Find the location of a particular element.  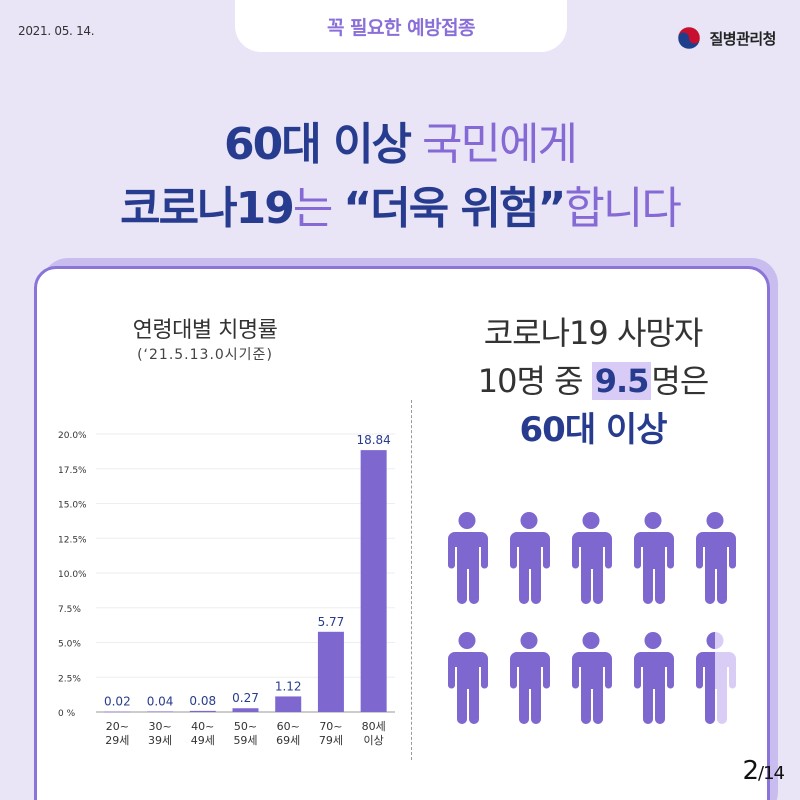

y-tick-label: 0 % is located at coordinates (67, 714).